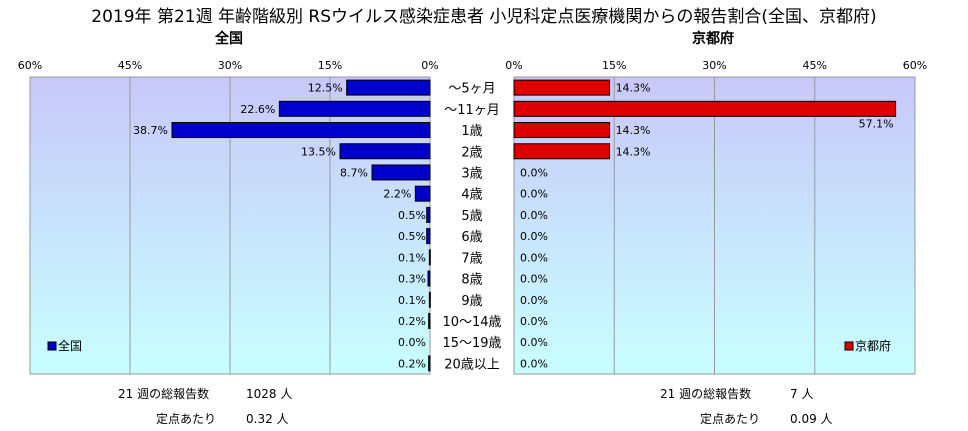  What do you see at coordinates (412, 279) in the screenshot?
I see `national-data-label: 0.3%` at bounding box center [412, 279].